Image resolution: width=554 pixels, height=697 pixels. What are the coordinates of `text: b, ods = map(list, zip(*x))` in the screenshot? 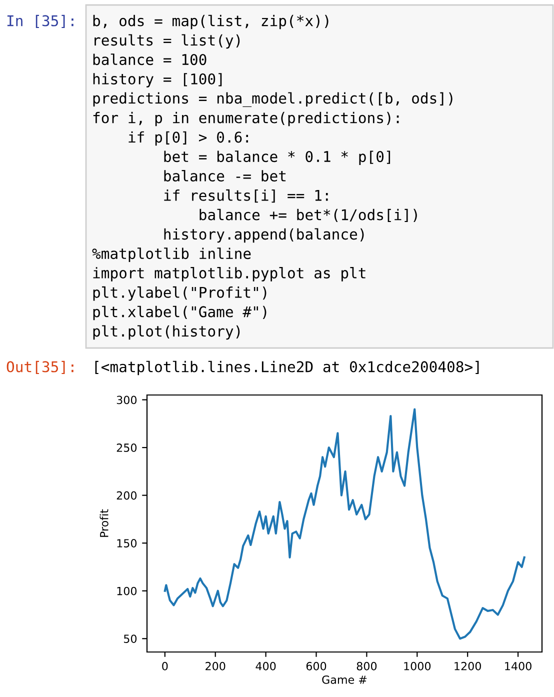 It's located at (210, 22).